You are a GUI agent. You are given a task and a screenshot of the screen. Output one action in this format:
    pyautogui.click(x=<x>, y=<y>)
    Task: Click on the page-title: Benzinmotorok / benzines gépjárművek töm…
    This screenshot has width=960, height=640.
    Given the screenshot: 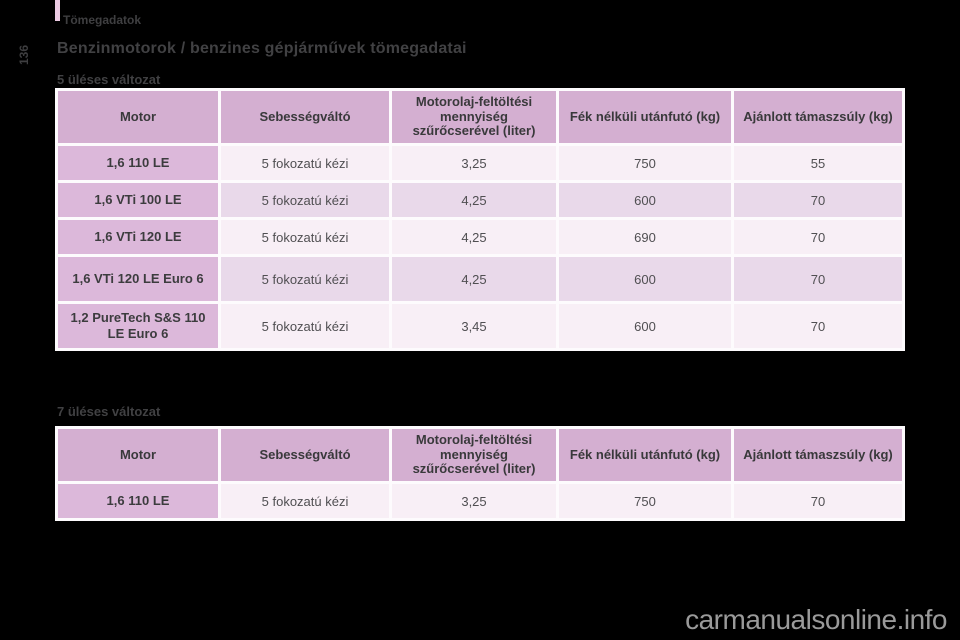 What is the action you would take?
    pyautogui.click(x=262, y=48)
    